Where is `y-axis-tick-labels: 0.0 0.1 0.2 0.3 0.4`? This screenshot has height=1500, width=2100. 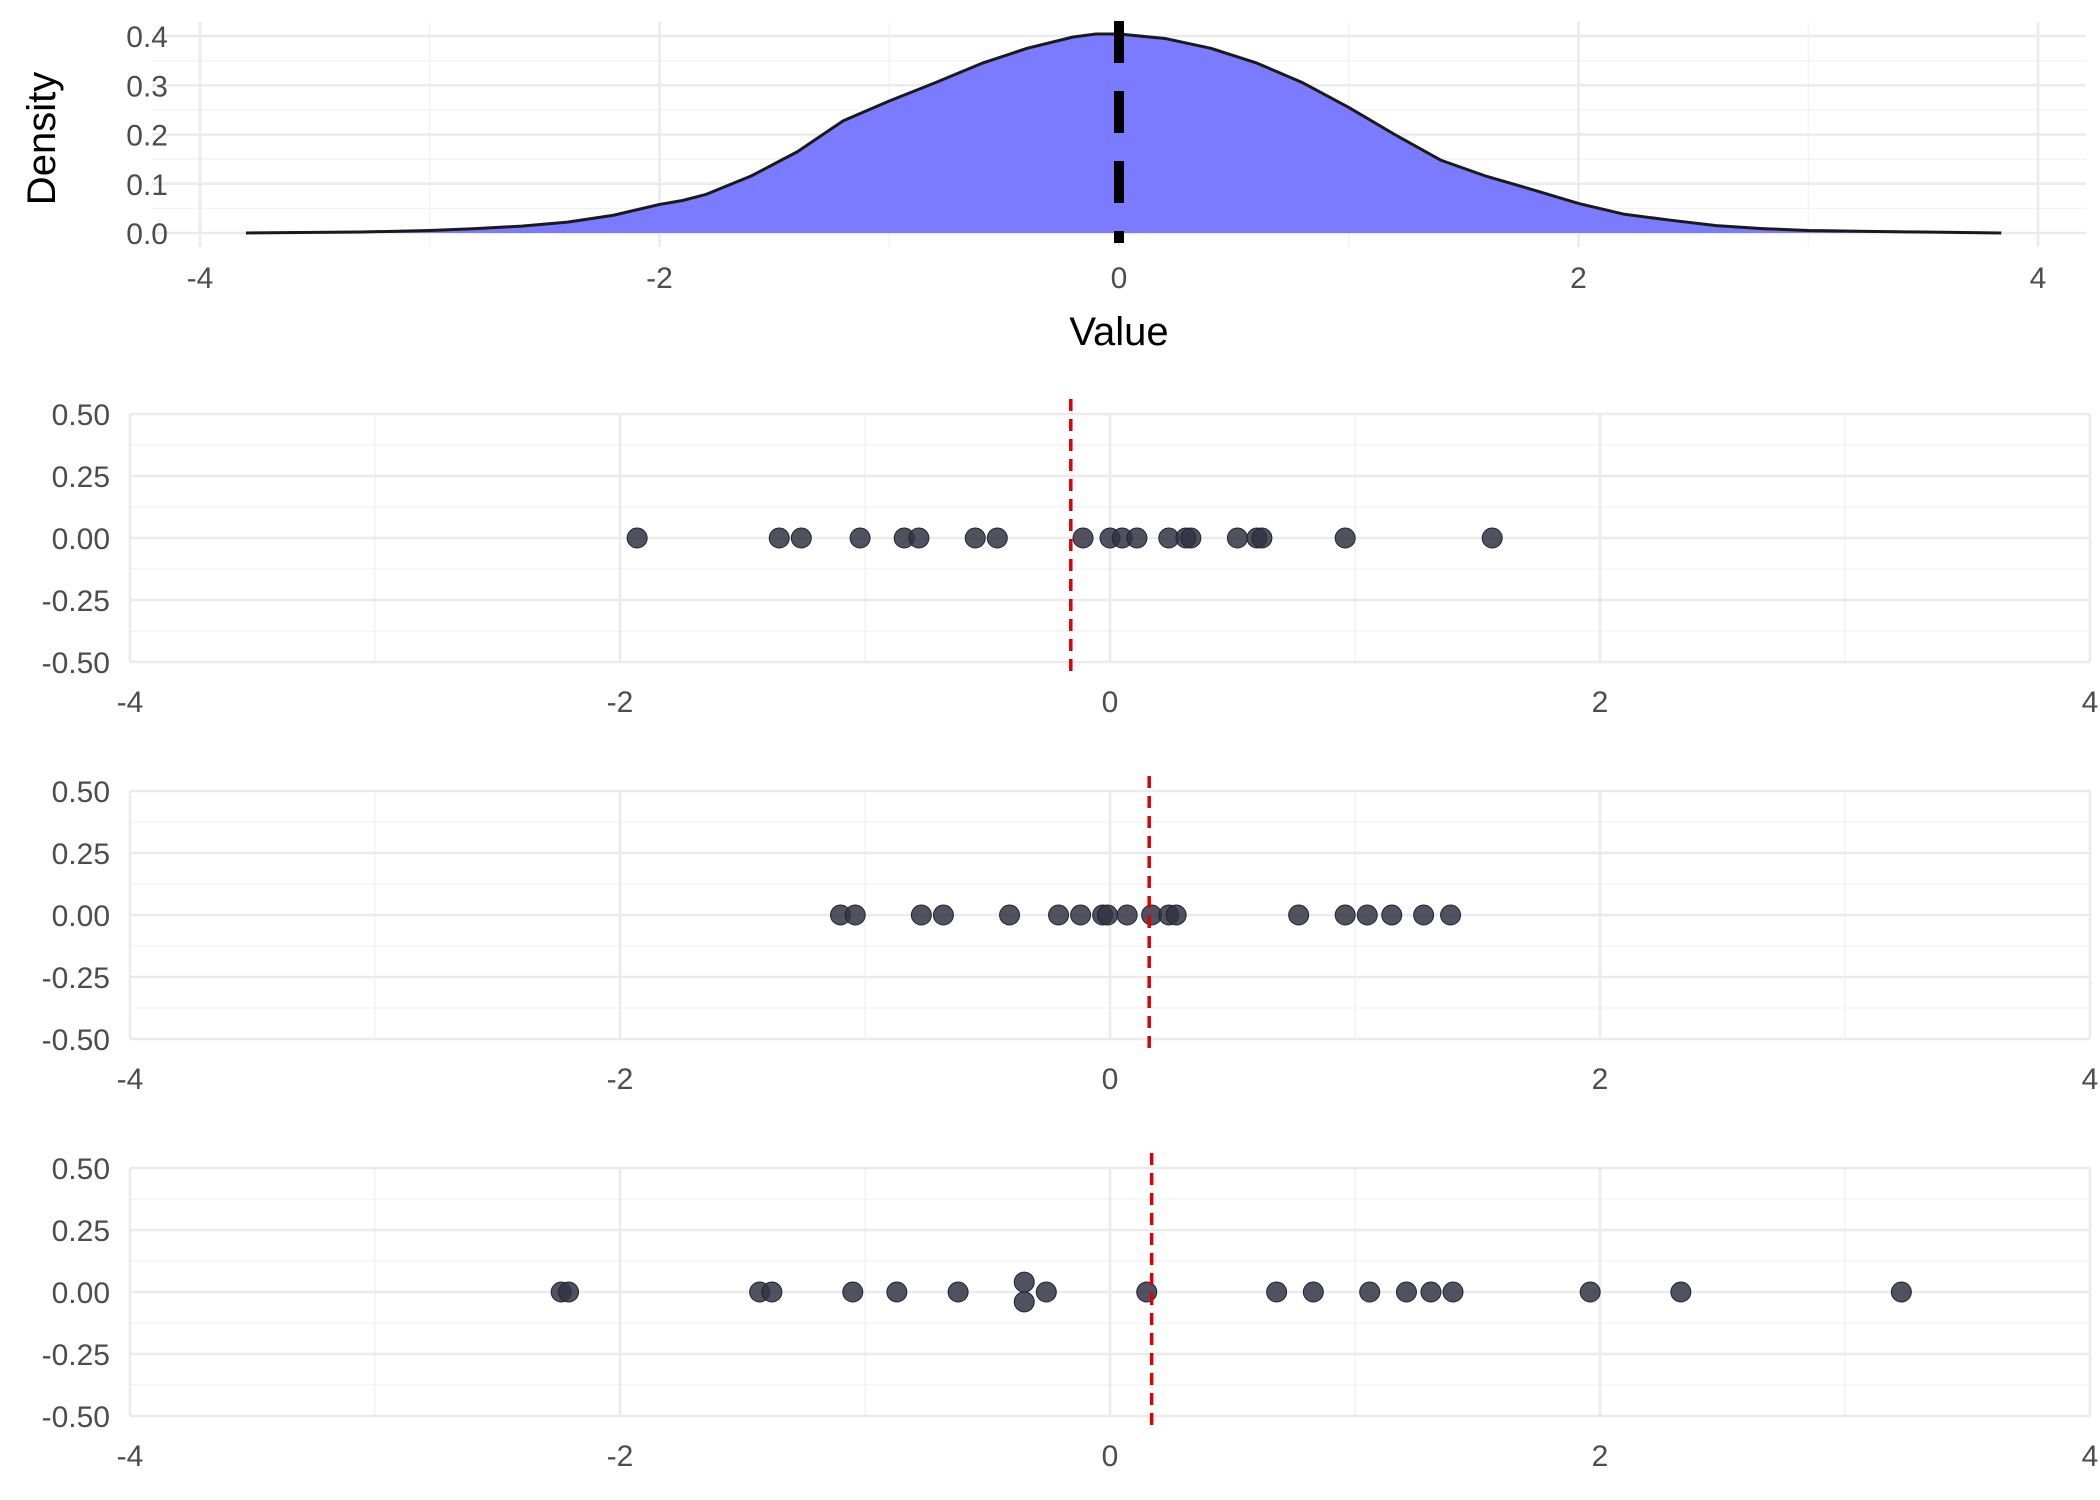
y-axis-tick-labels: 0.0 0.1 0.2 0.3 0.4 is located at coordinates (147, 136).